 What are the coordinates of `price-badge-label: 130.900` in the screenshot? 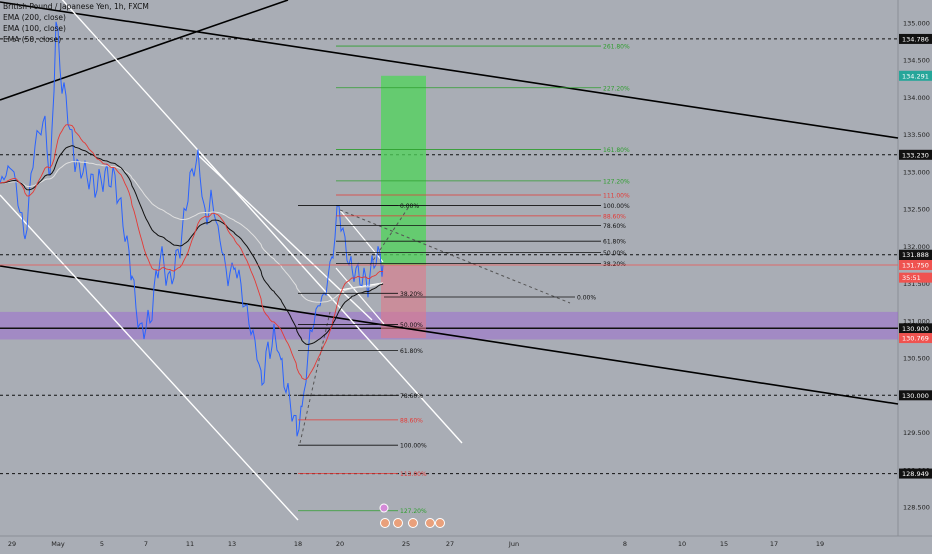 It's located at (915, 329).